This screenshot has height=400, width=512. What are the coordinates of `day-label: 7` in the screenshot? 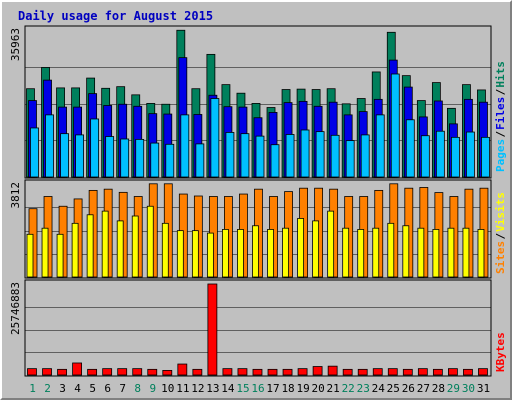 It's located at (122, 388).